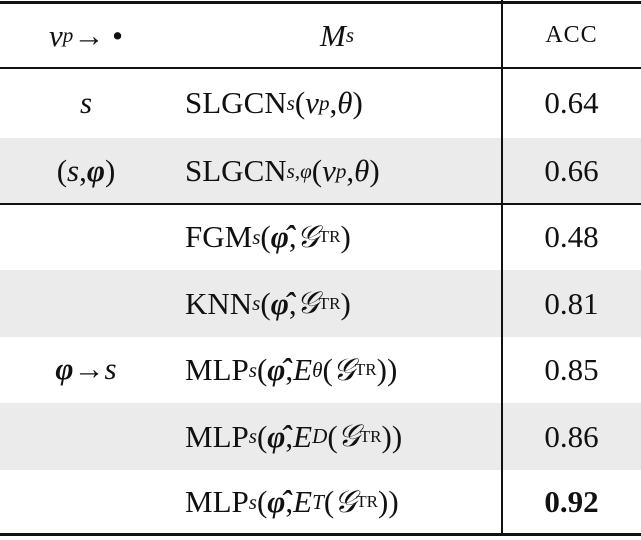  I want to click on model-cell: SLGCN s(v p, θ), so click(340, 103).